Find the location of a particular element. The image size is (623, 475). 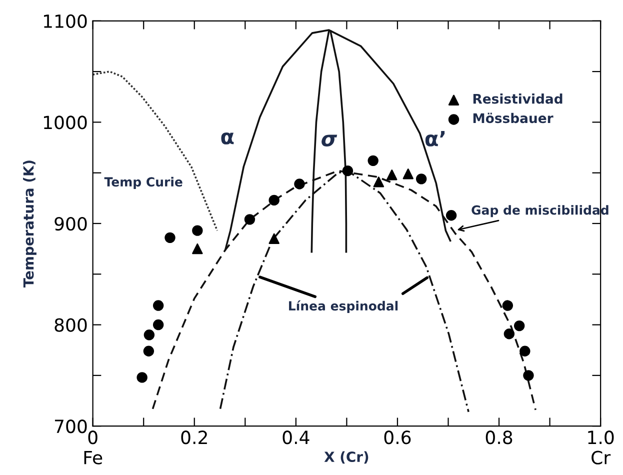

x-tick-label: 0.8 is located at coordinates (499, 437).